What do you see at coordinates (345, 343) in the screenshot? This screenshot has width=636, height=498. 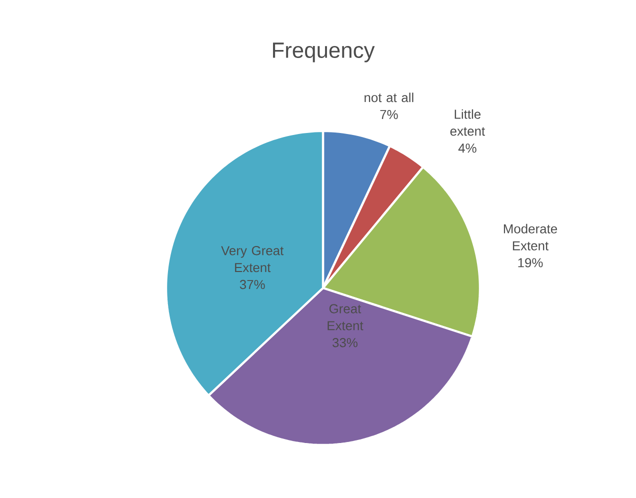 I see `data-label: 33%` at bounding box center [345, 343].